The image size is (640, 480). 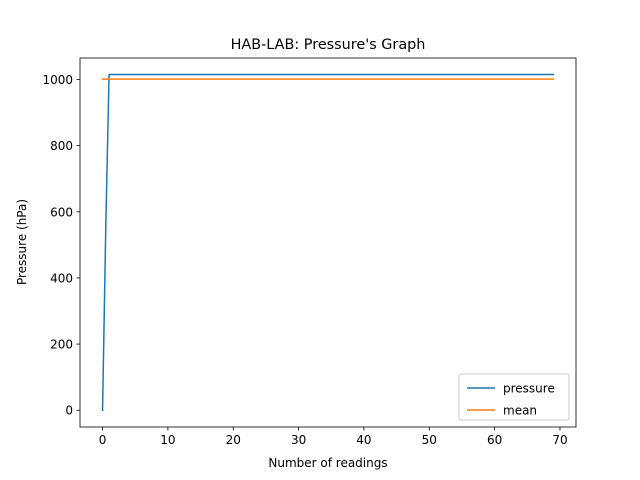 I want to click on legend: pressure mean, so click(x=514, y=397).